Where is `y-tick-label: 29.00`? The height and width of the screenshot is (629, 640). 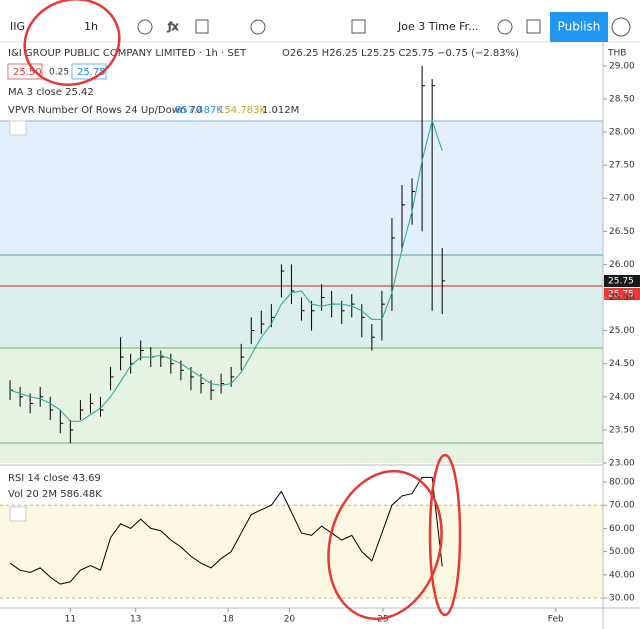
y-tick-label: 29.00 is located at coordinates (622, 66).